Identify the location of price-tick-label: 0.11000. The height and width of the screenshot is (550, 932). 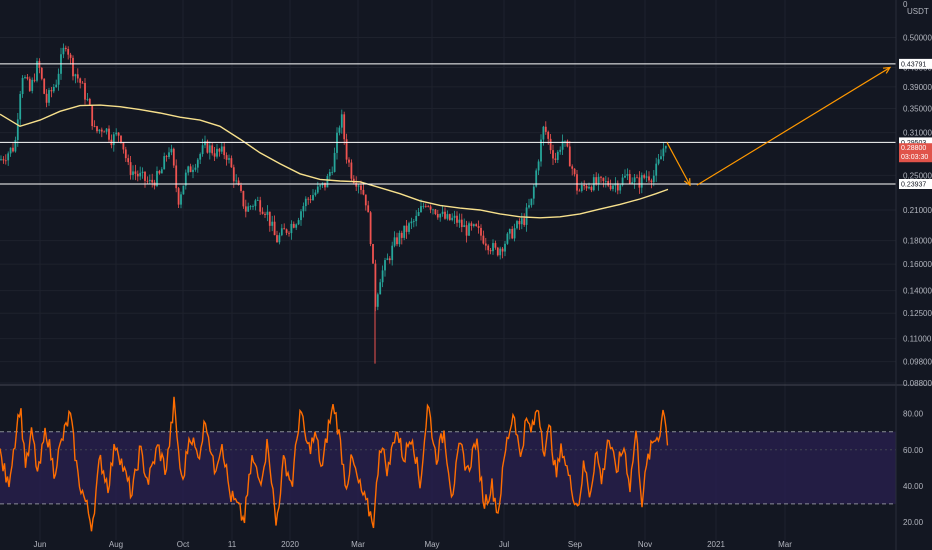
(917, 339).